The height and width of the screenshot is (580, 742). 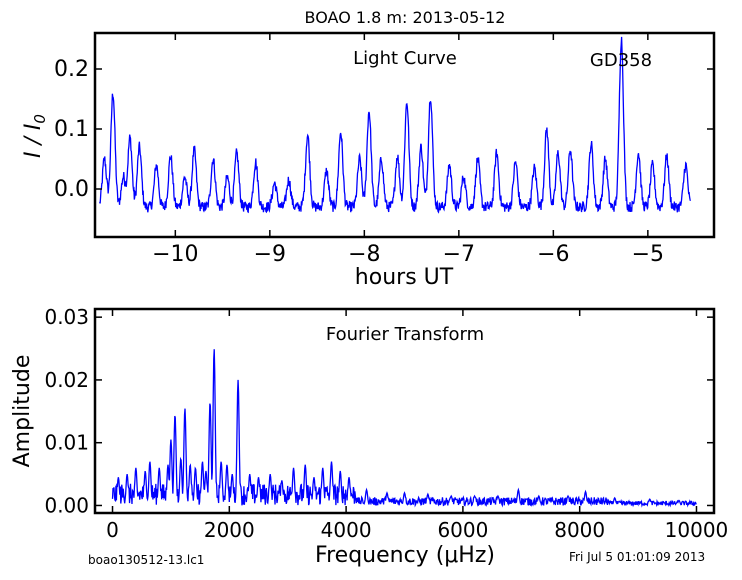 I want to click on fourier-ytick-label: 0.03, so click(x=66, y=317).